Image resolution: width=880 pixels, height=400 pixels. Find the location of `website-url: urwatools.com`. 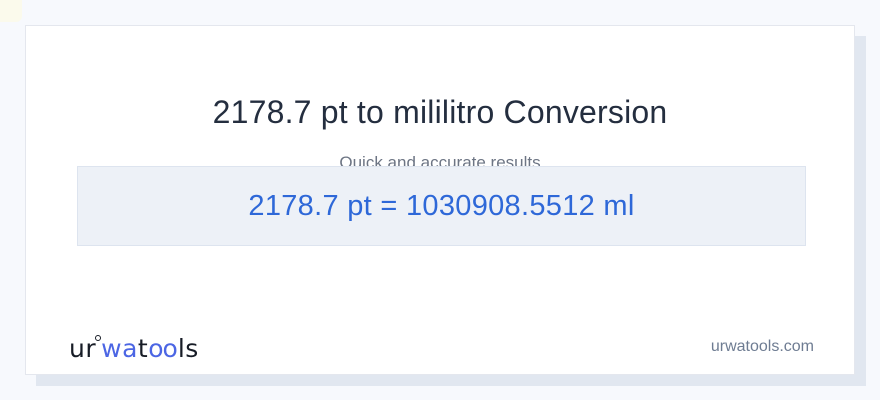

website-url: urwatools.com is located at coordinates (762, 346).